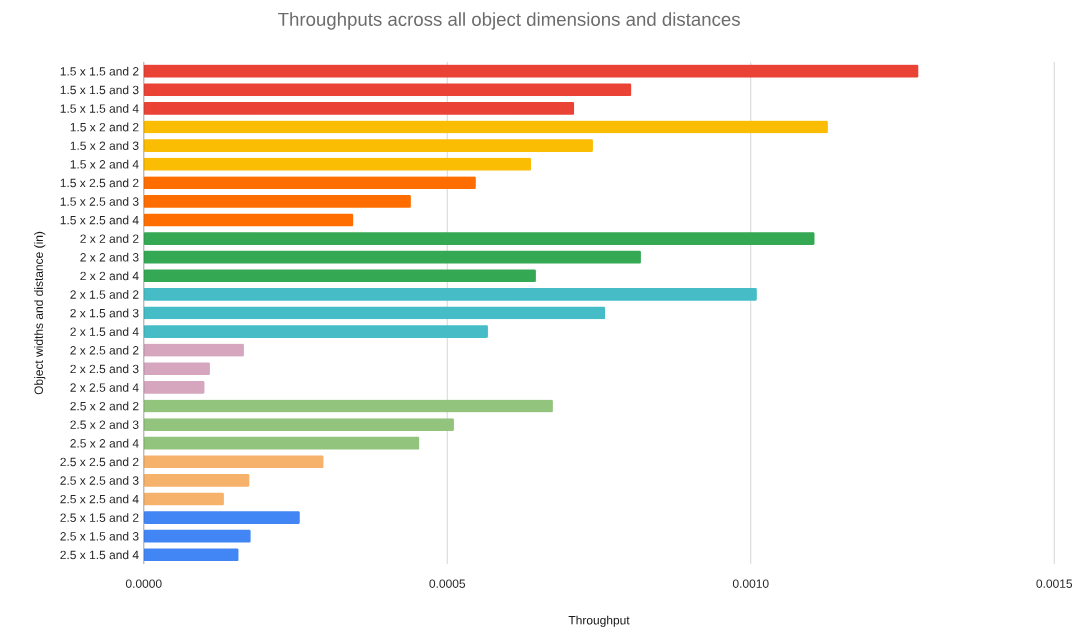 Image resolution: width=1077 pixels, height=631 pixels. I want to click on chart-title: Throughputs across all object dimensions and distances, so click(509, 21).